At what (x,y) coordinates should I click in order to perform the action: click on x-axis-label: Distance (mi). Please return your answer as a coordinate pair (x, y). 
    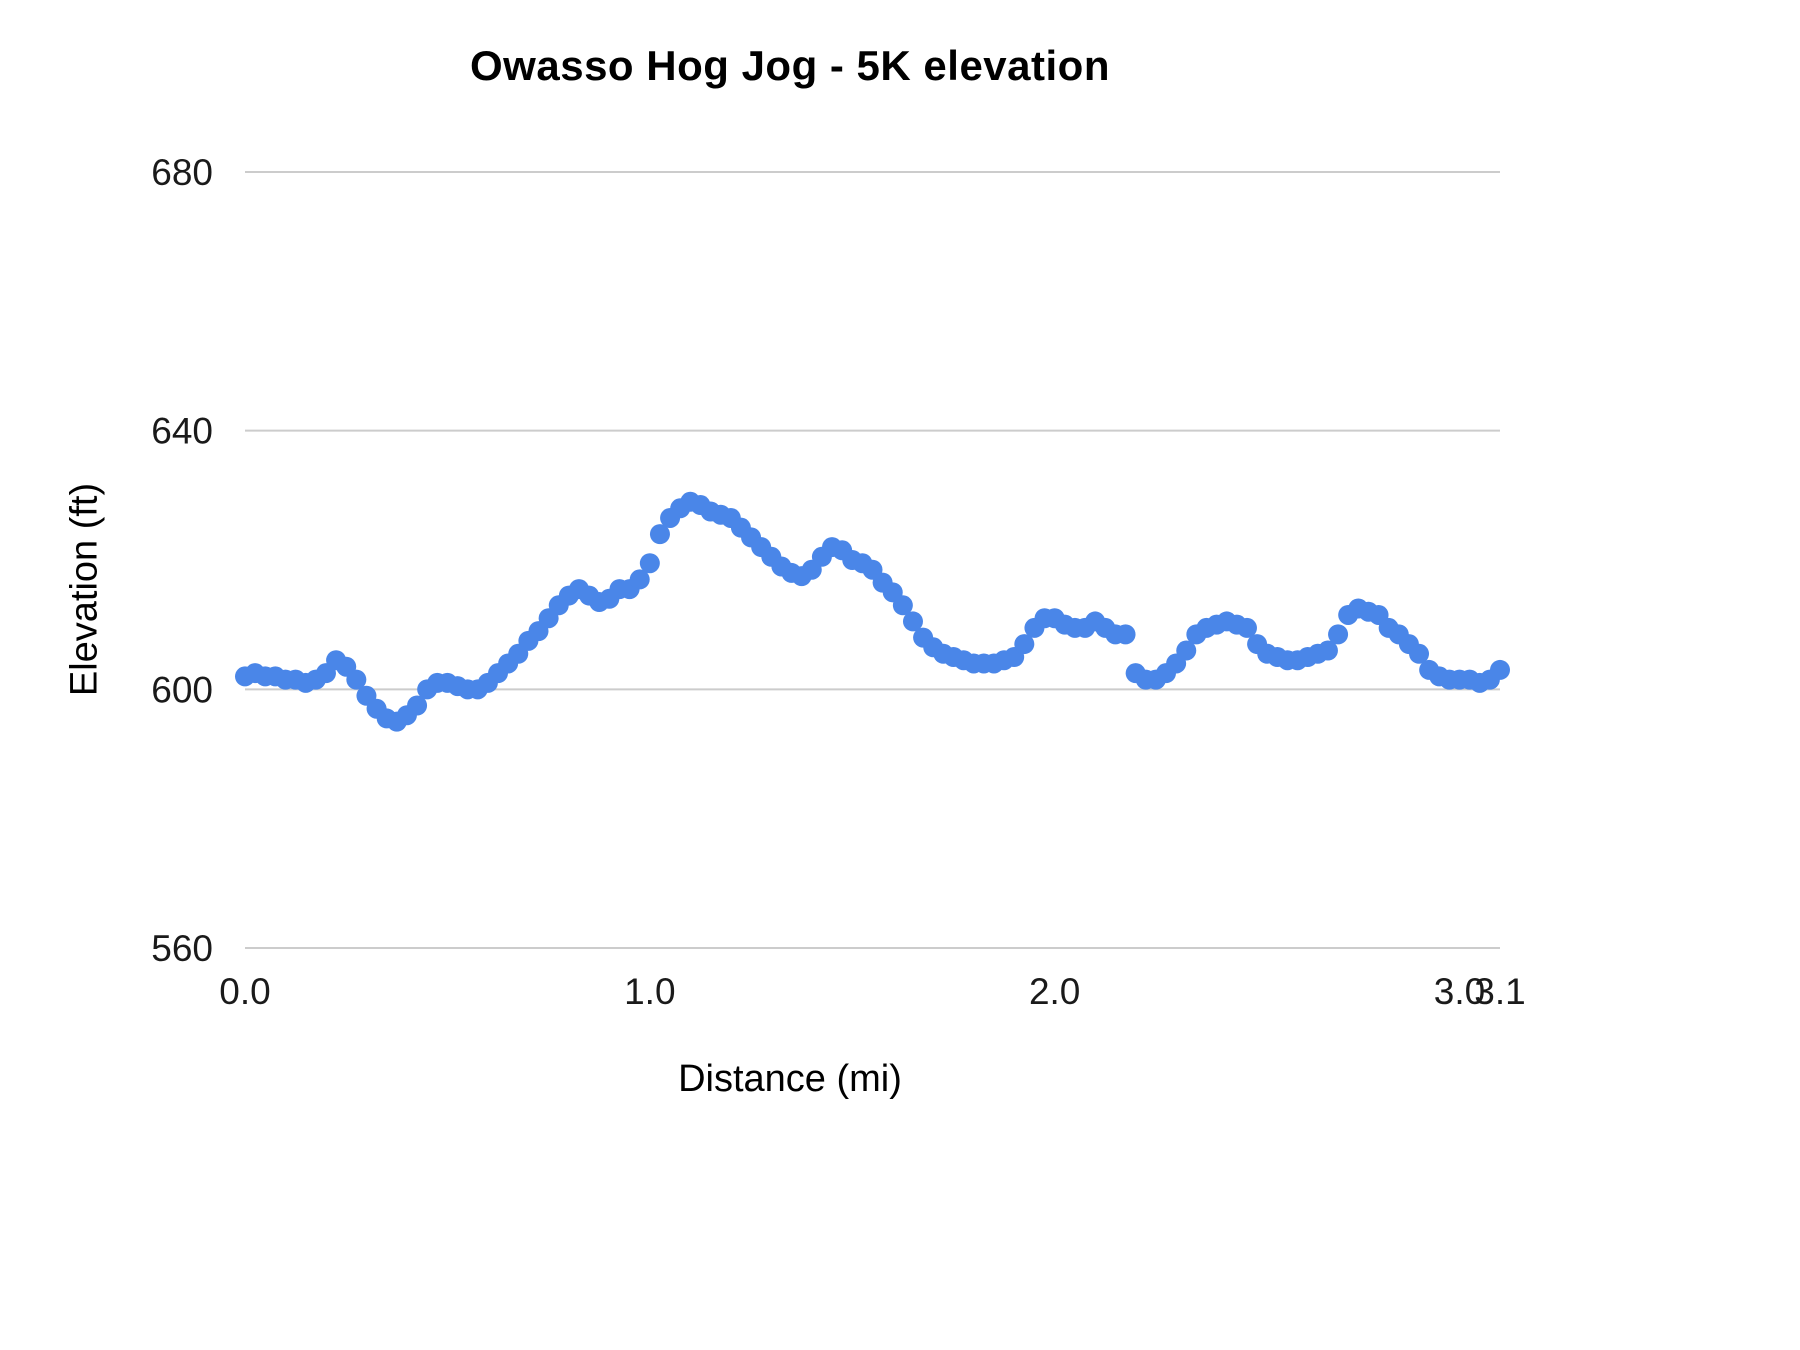
    Looking at the image, I should click on (790, 1079).